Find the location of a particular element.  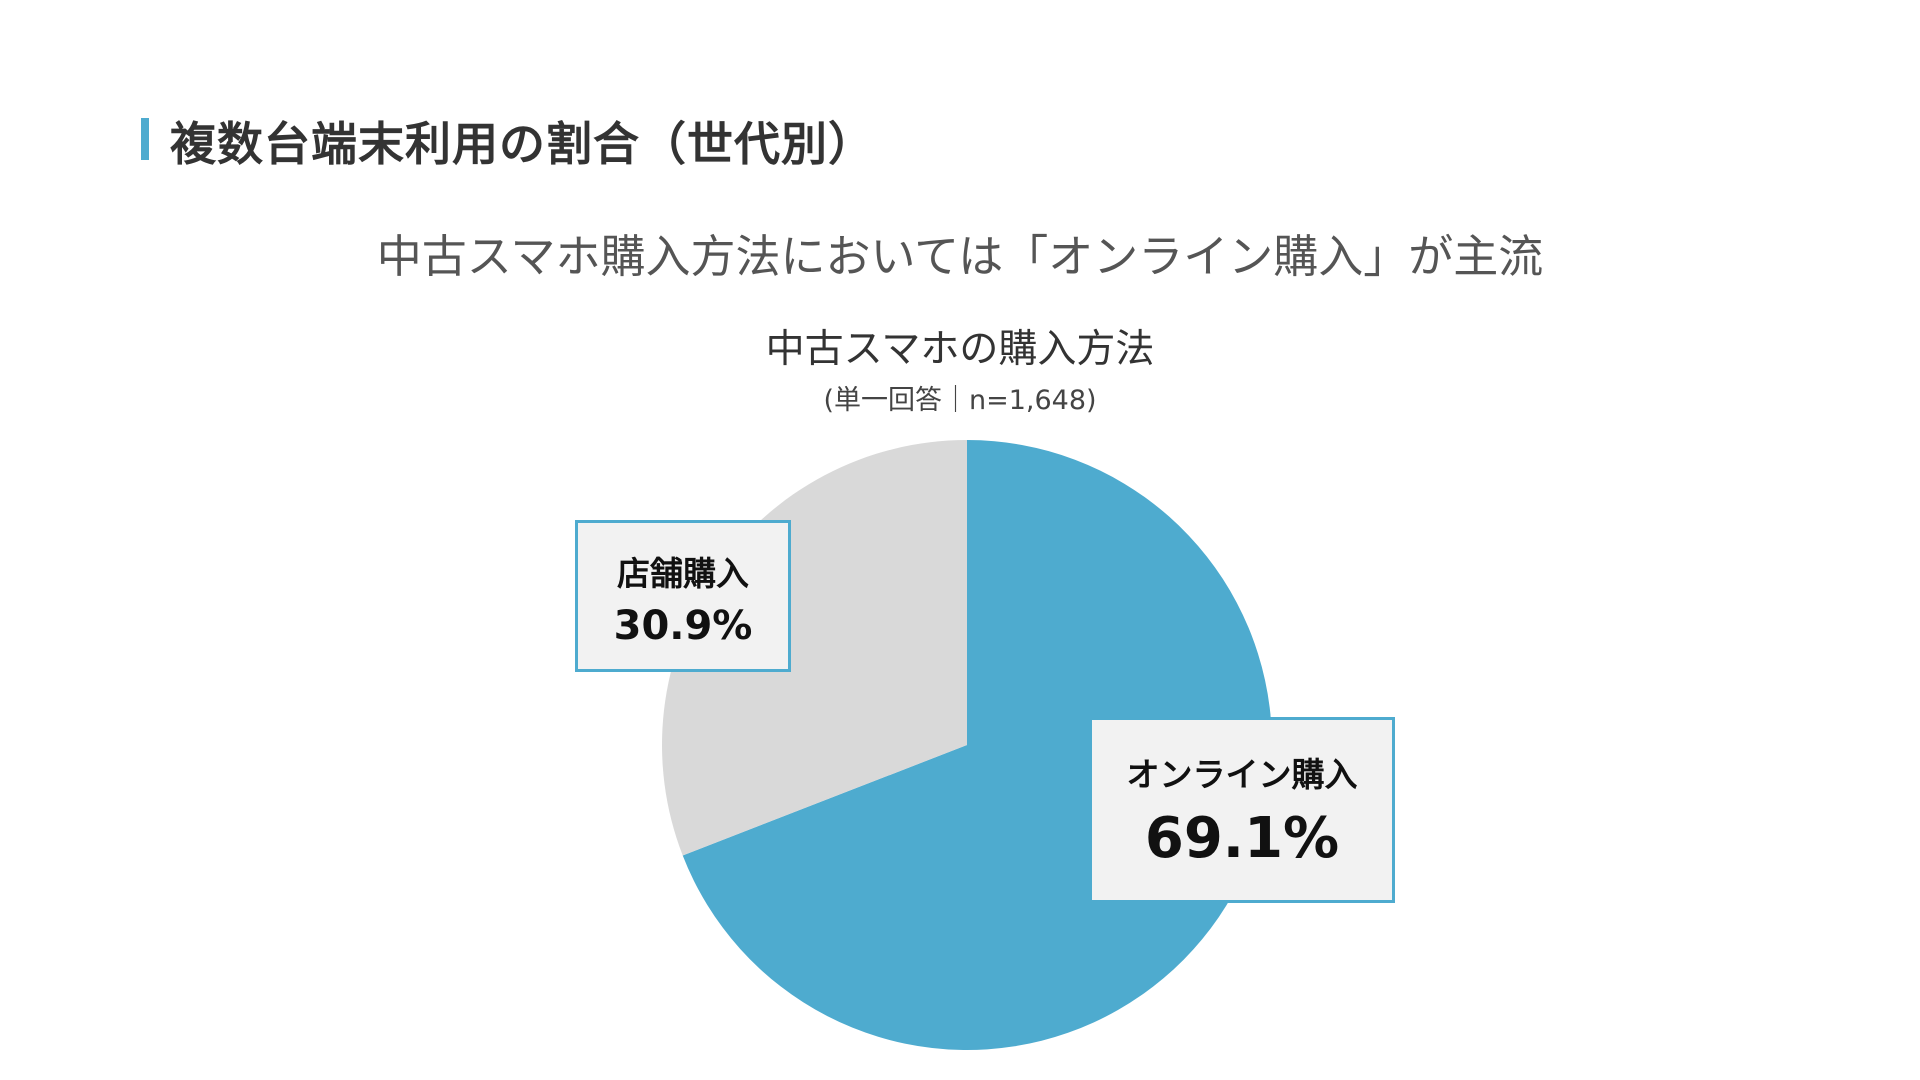

callout-store-purchase: 店舗購入 30.9% is located at coordinates (683, 596).